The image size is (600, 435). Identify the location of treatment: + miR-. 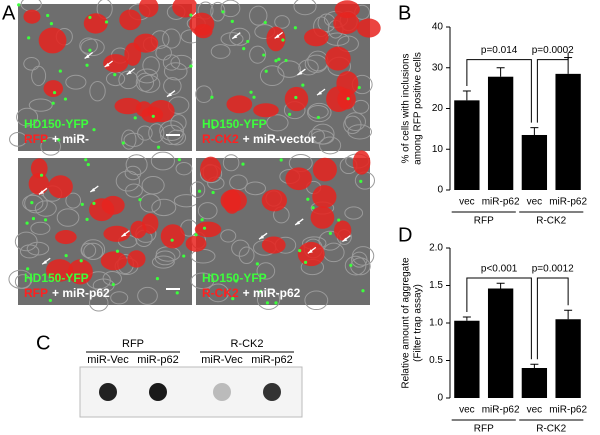
(70, 139).